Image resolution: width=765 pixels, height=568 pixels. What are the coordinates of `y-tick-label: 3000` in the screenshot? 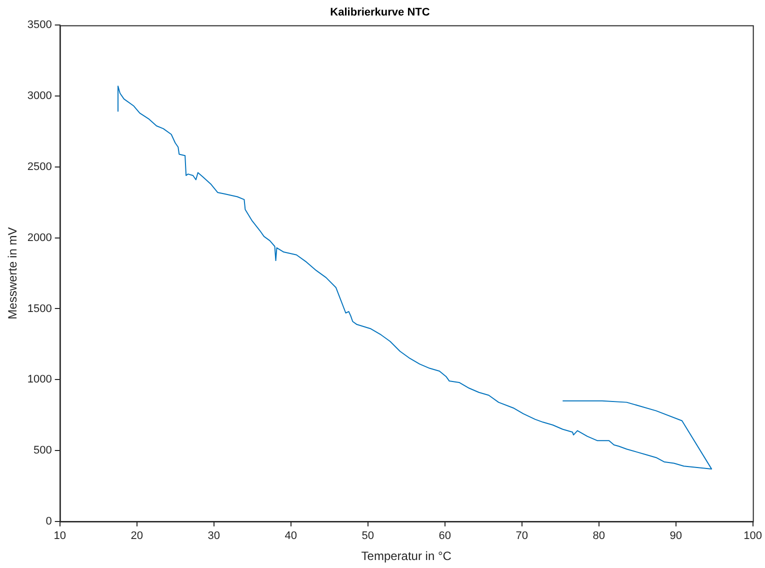 It's located at (39, 96).